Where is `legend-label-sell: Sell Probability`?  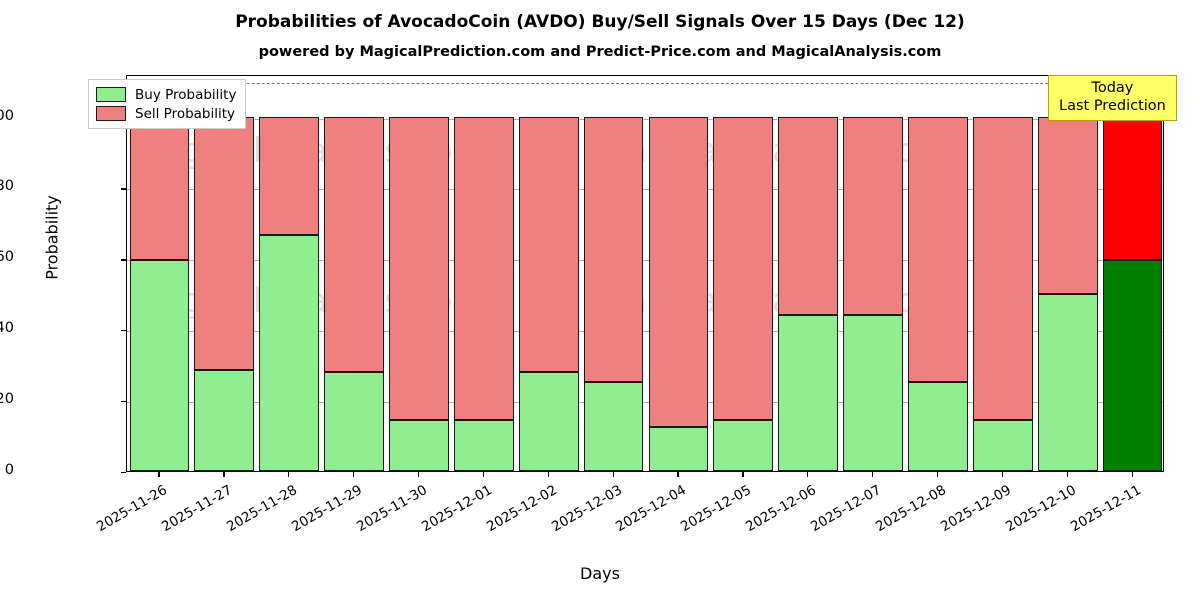
legend-label-sell: Sell Probability is located at coordinates (185, 113).